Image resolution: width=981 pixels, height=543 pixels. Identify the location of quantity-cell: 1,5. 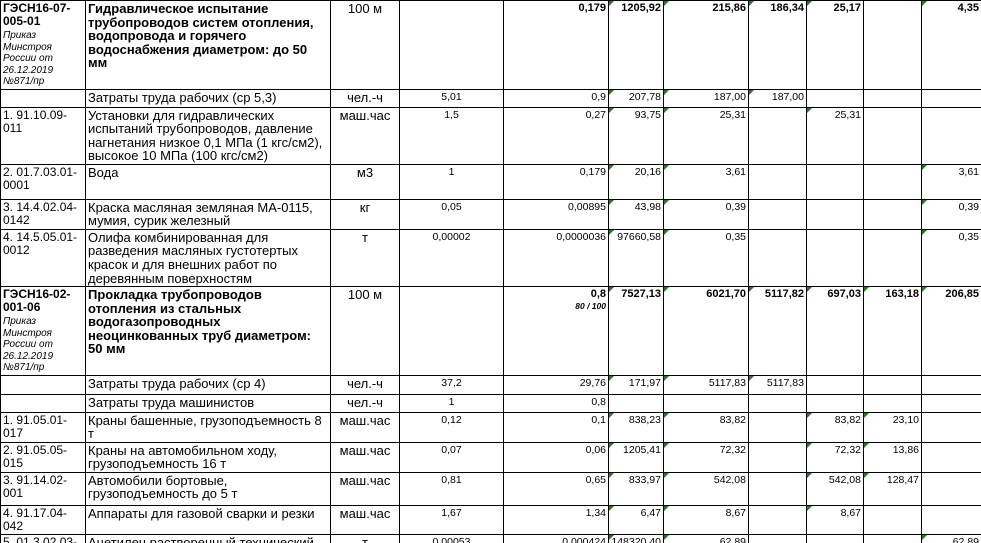
(451, 135).